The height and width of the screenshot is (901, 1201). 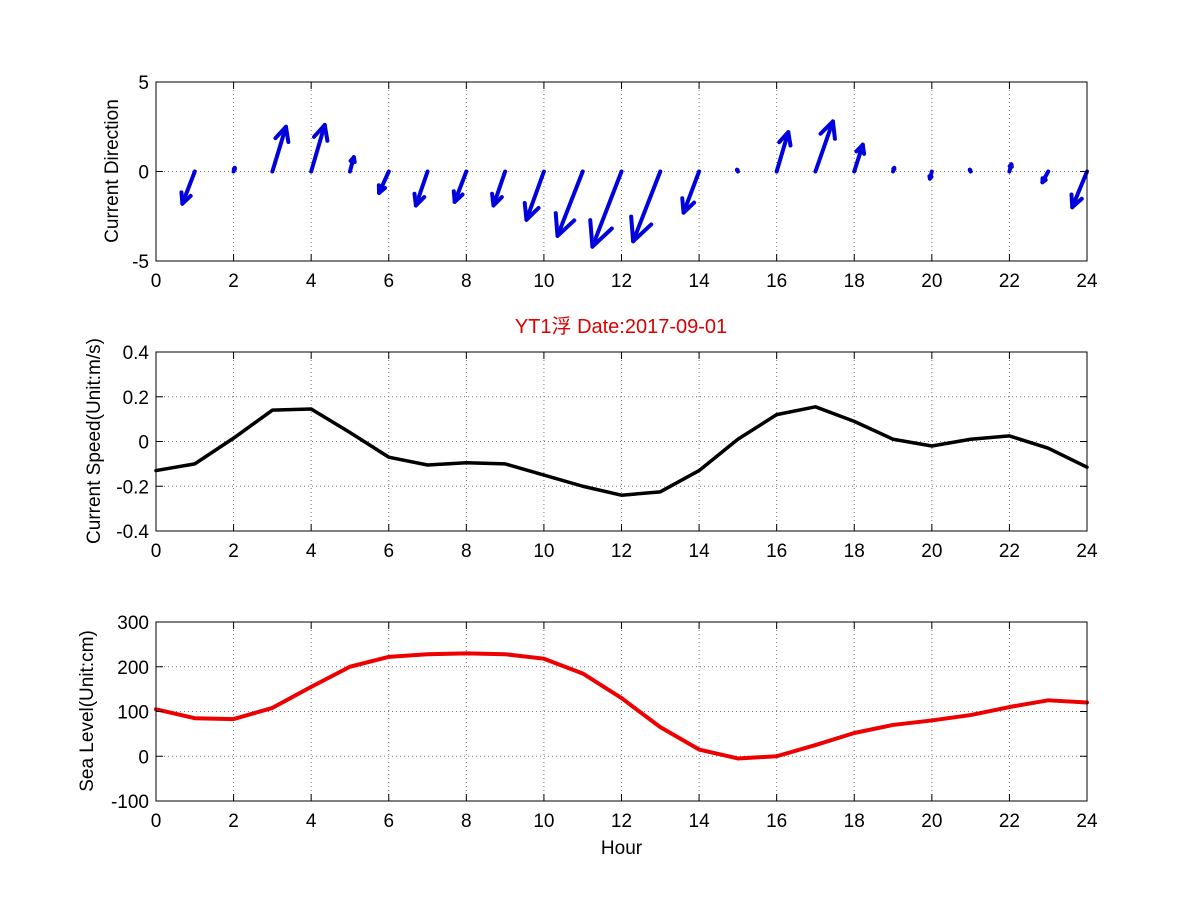 I want to click on y-axis-label: Current Direction, so click(x=112, y=171).